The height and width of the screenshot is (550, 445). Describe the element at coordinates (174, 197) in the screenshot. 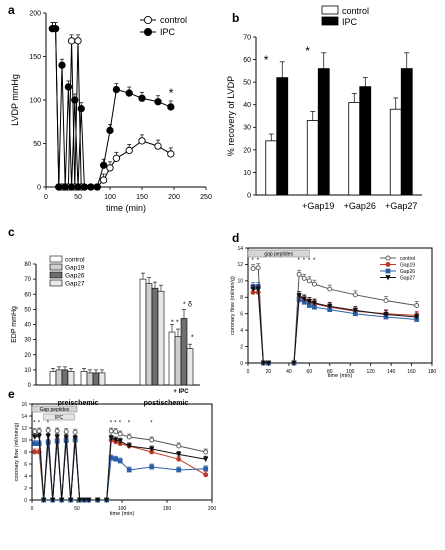

I see `x-tick-label: 200` at that location.